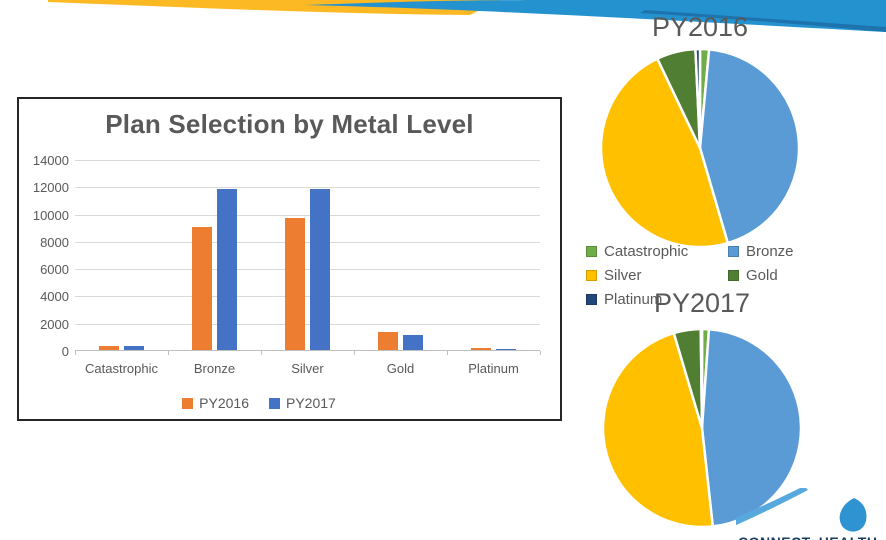  What do you see at coordinates (224, 403) in the screenshot?
I see `legend-label: PY2016` at bounding box center [224, 403].